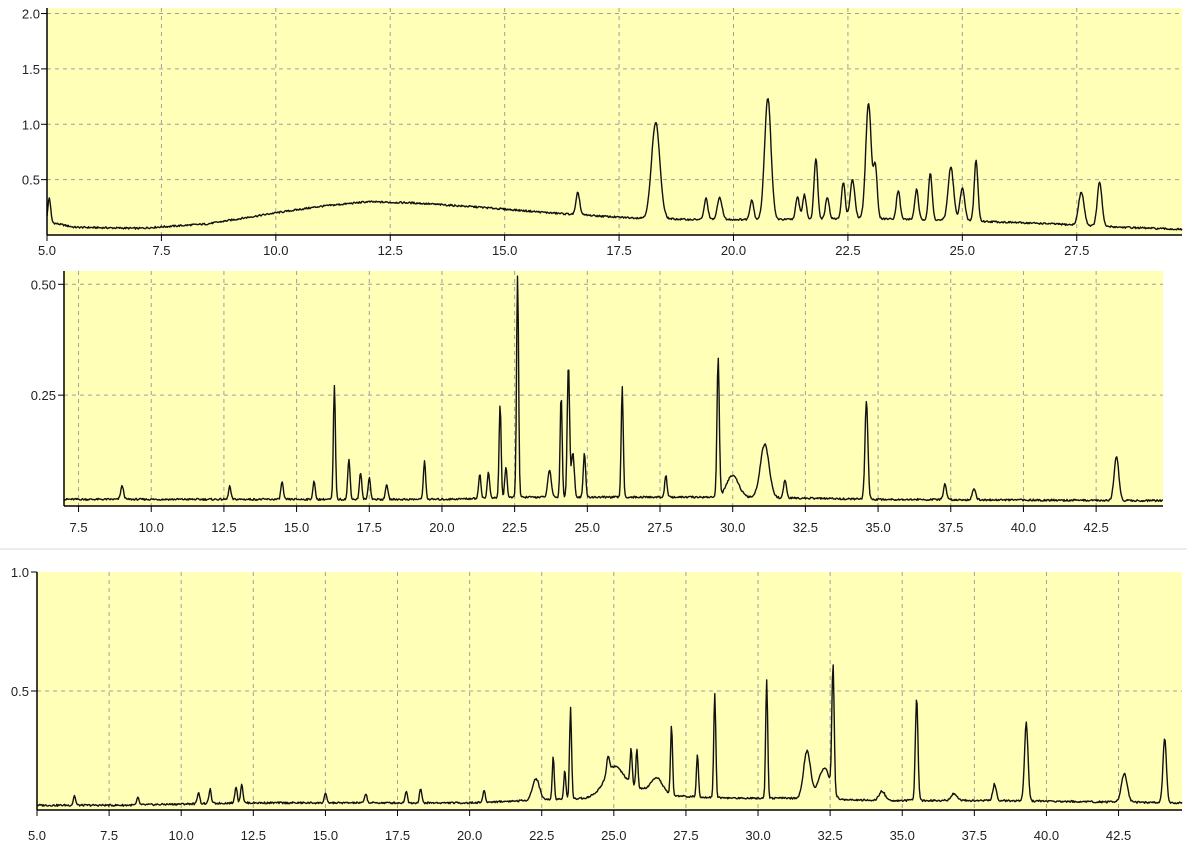 This screenshot has height=859, width=1187. I want to click on y-tick-label: 0.50, so click(43, 284).